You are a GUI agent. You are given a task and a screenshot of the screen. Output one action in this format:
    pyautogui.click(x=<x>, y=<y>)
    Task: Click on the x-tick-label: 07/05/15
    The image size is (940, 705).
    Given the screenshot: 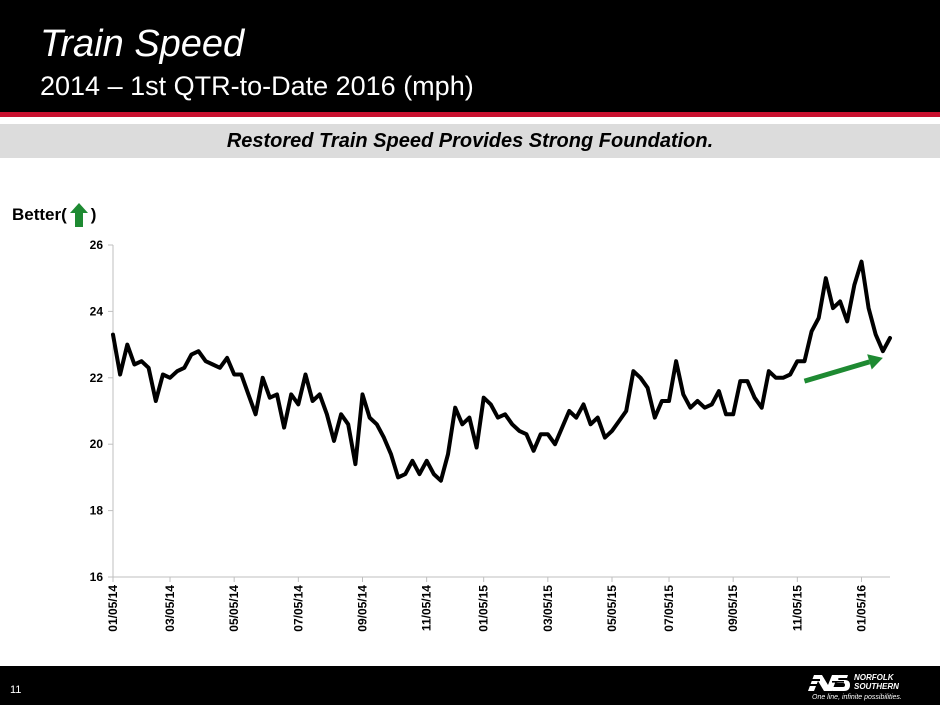 What is the action you would take?
    pyautogui.click(x=669, y=608)
    